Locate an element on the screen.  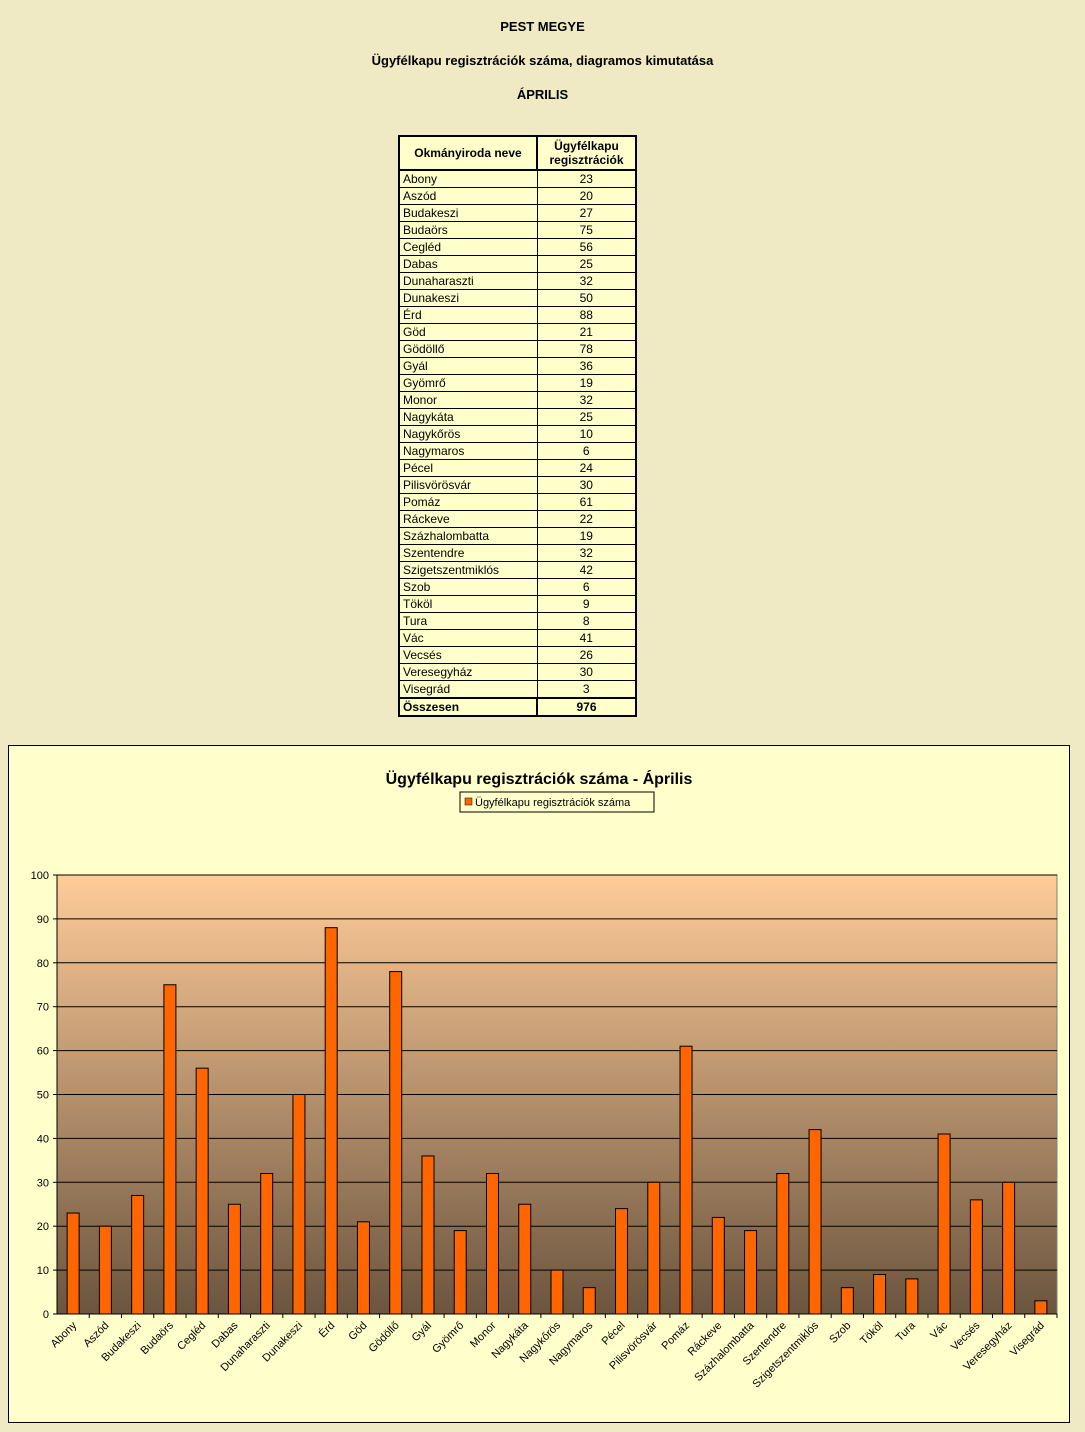
office-name-cell: Tököl is located at coordinates (468, 604).